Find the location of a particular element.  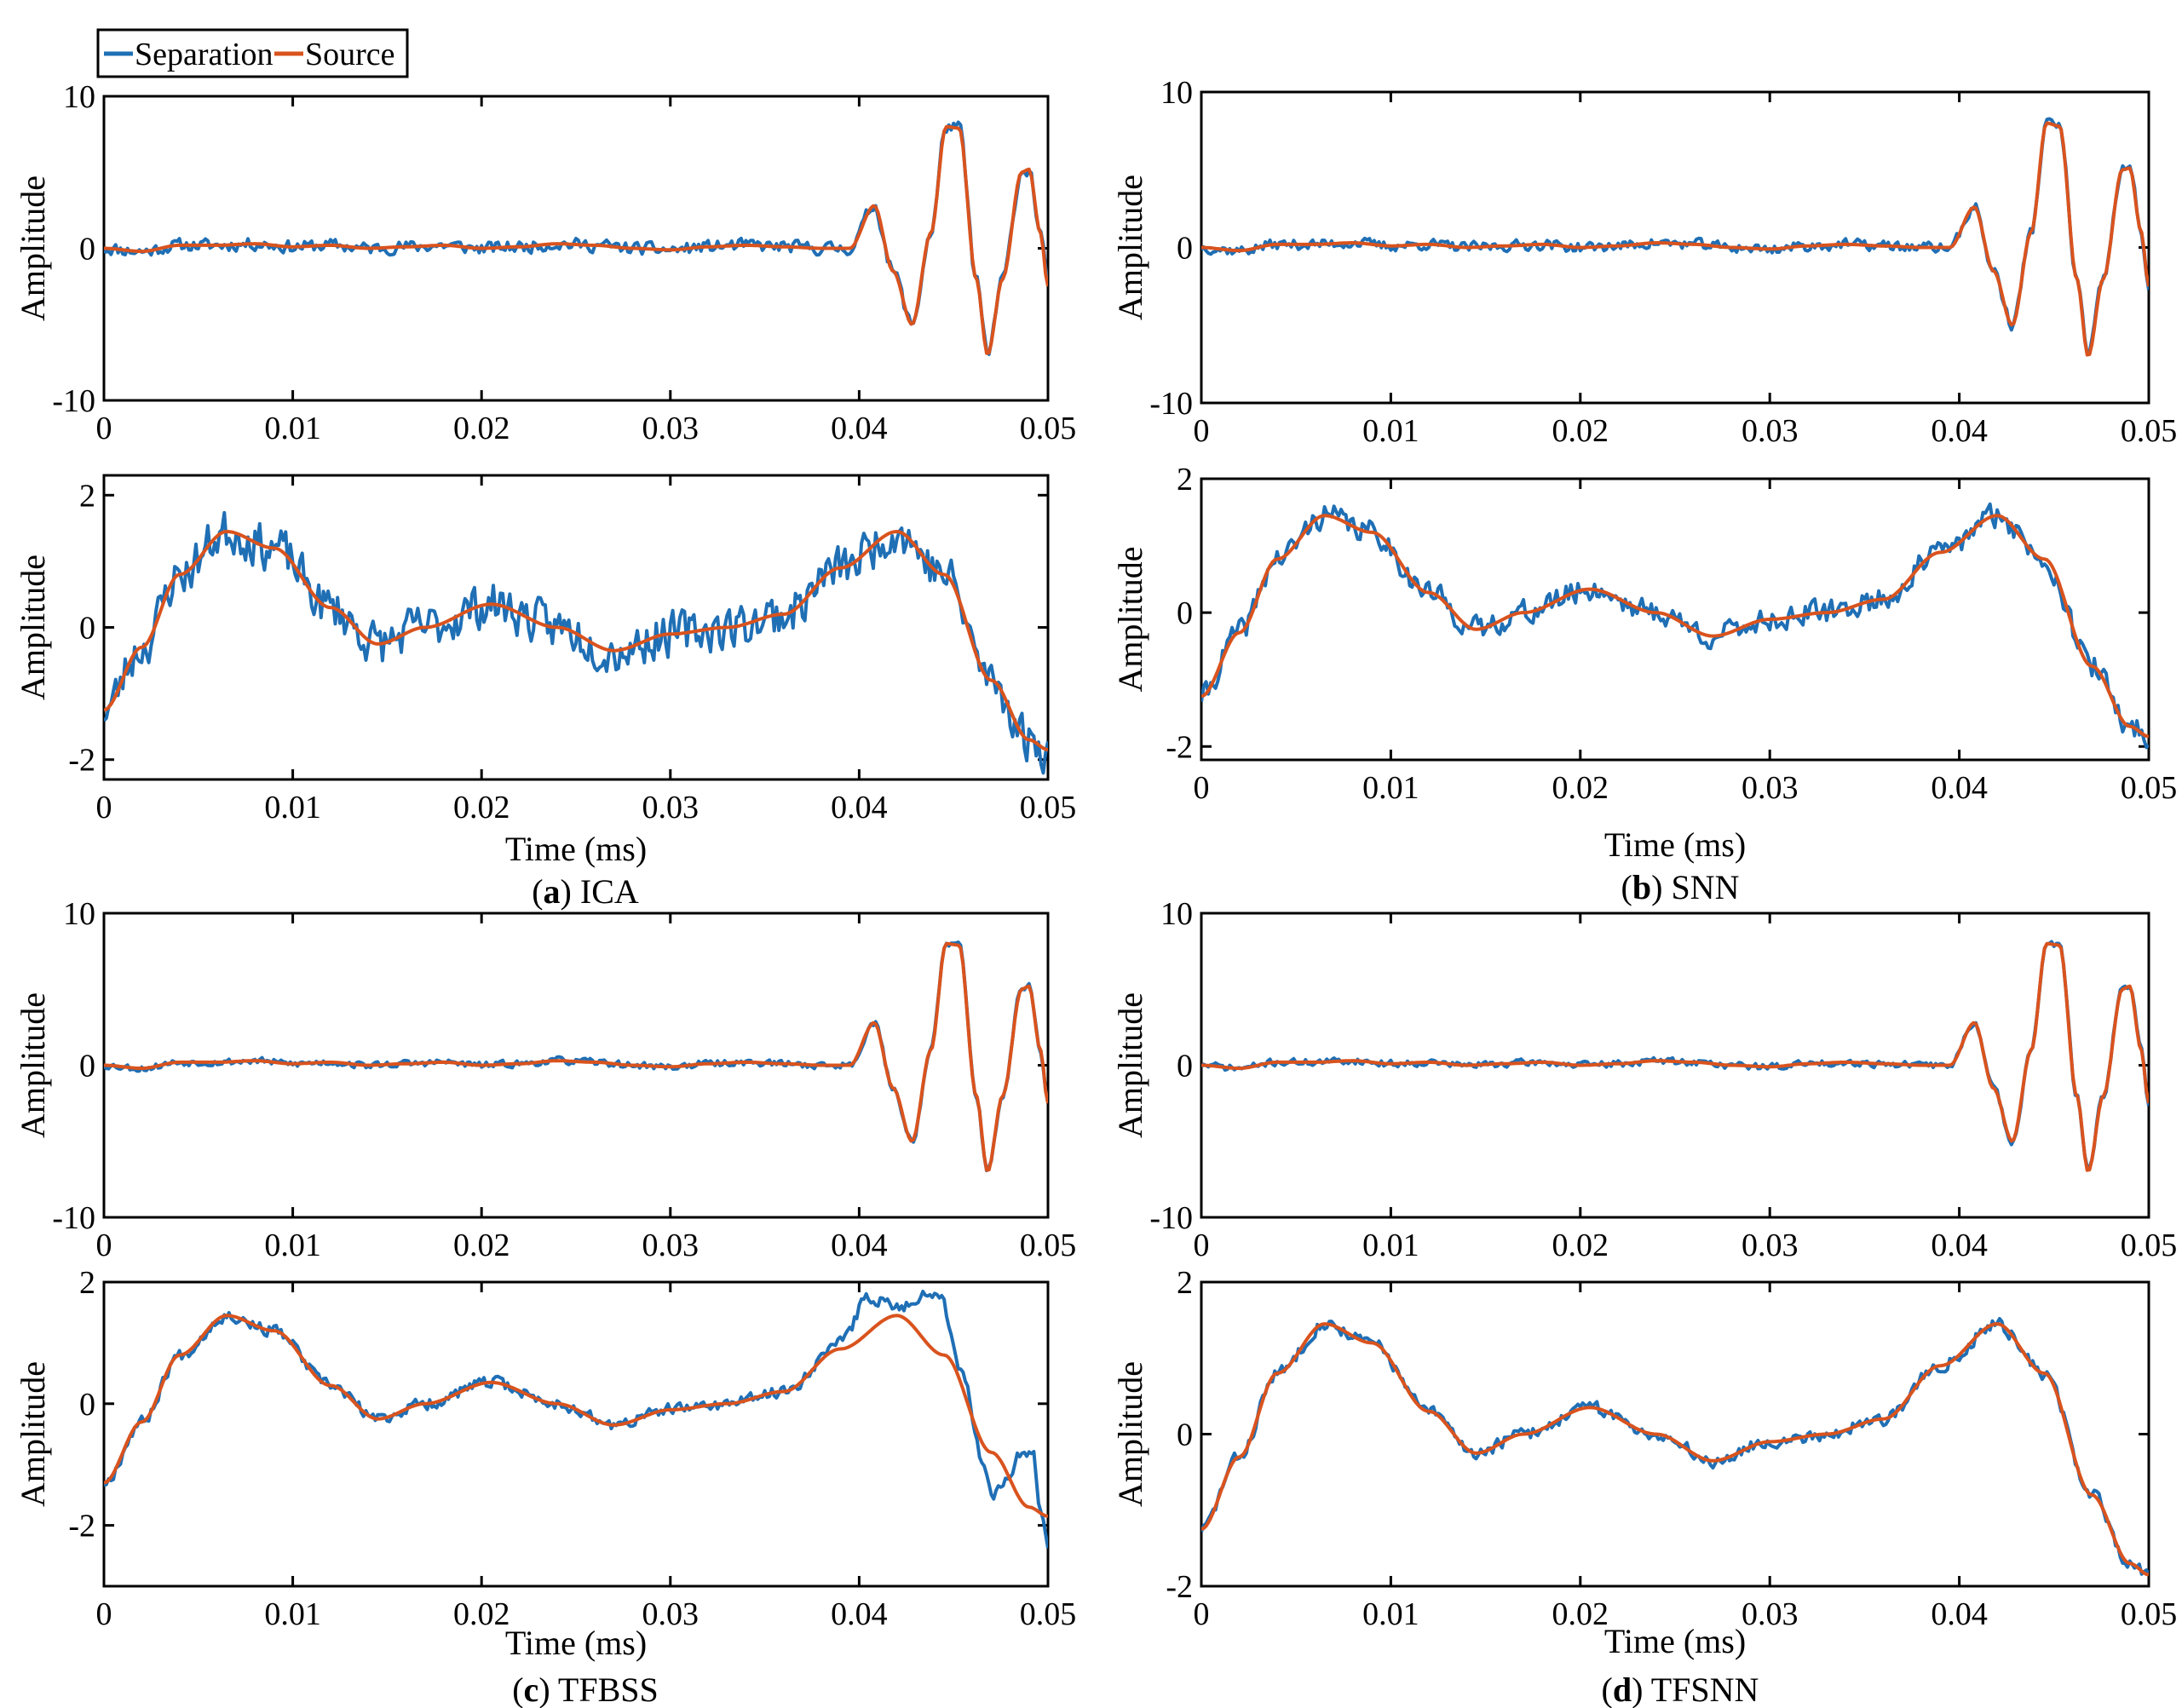

legend-source-label: Source is located at coordinates (350, 54).